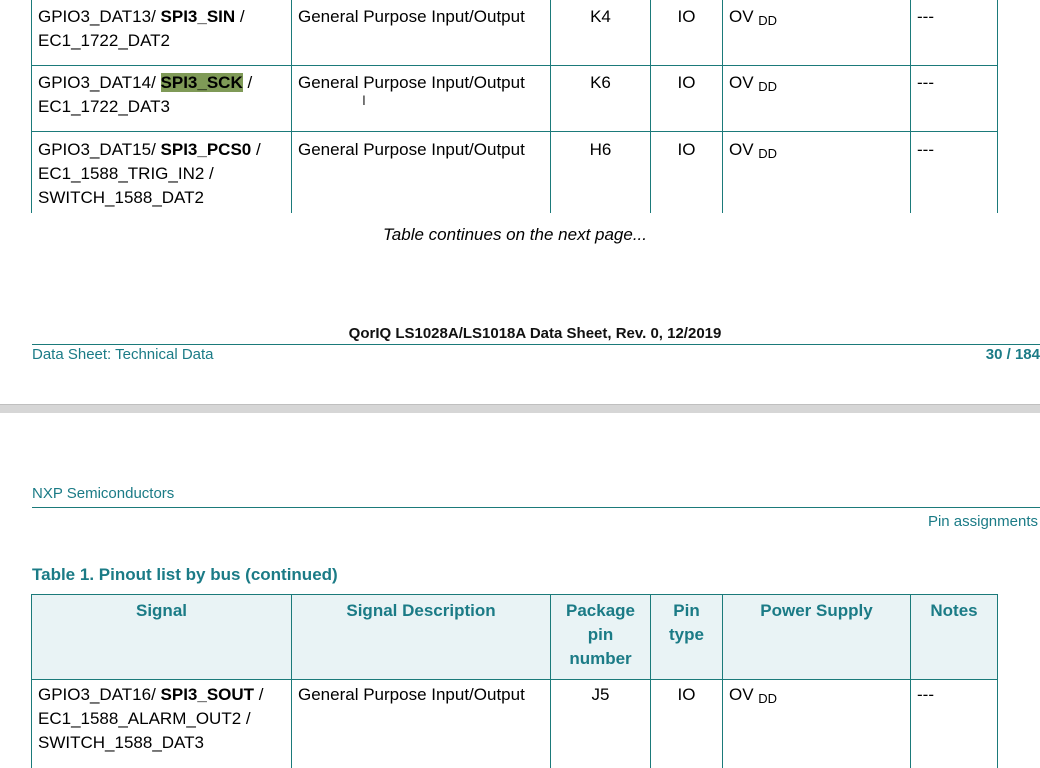 The width and height of the screenshot is (1040, 768). I want to click on signal-cell: GPIO3_DAT14/ SPI3_SCK / EC1_1722_DAT3, so click(161, 98).